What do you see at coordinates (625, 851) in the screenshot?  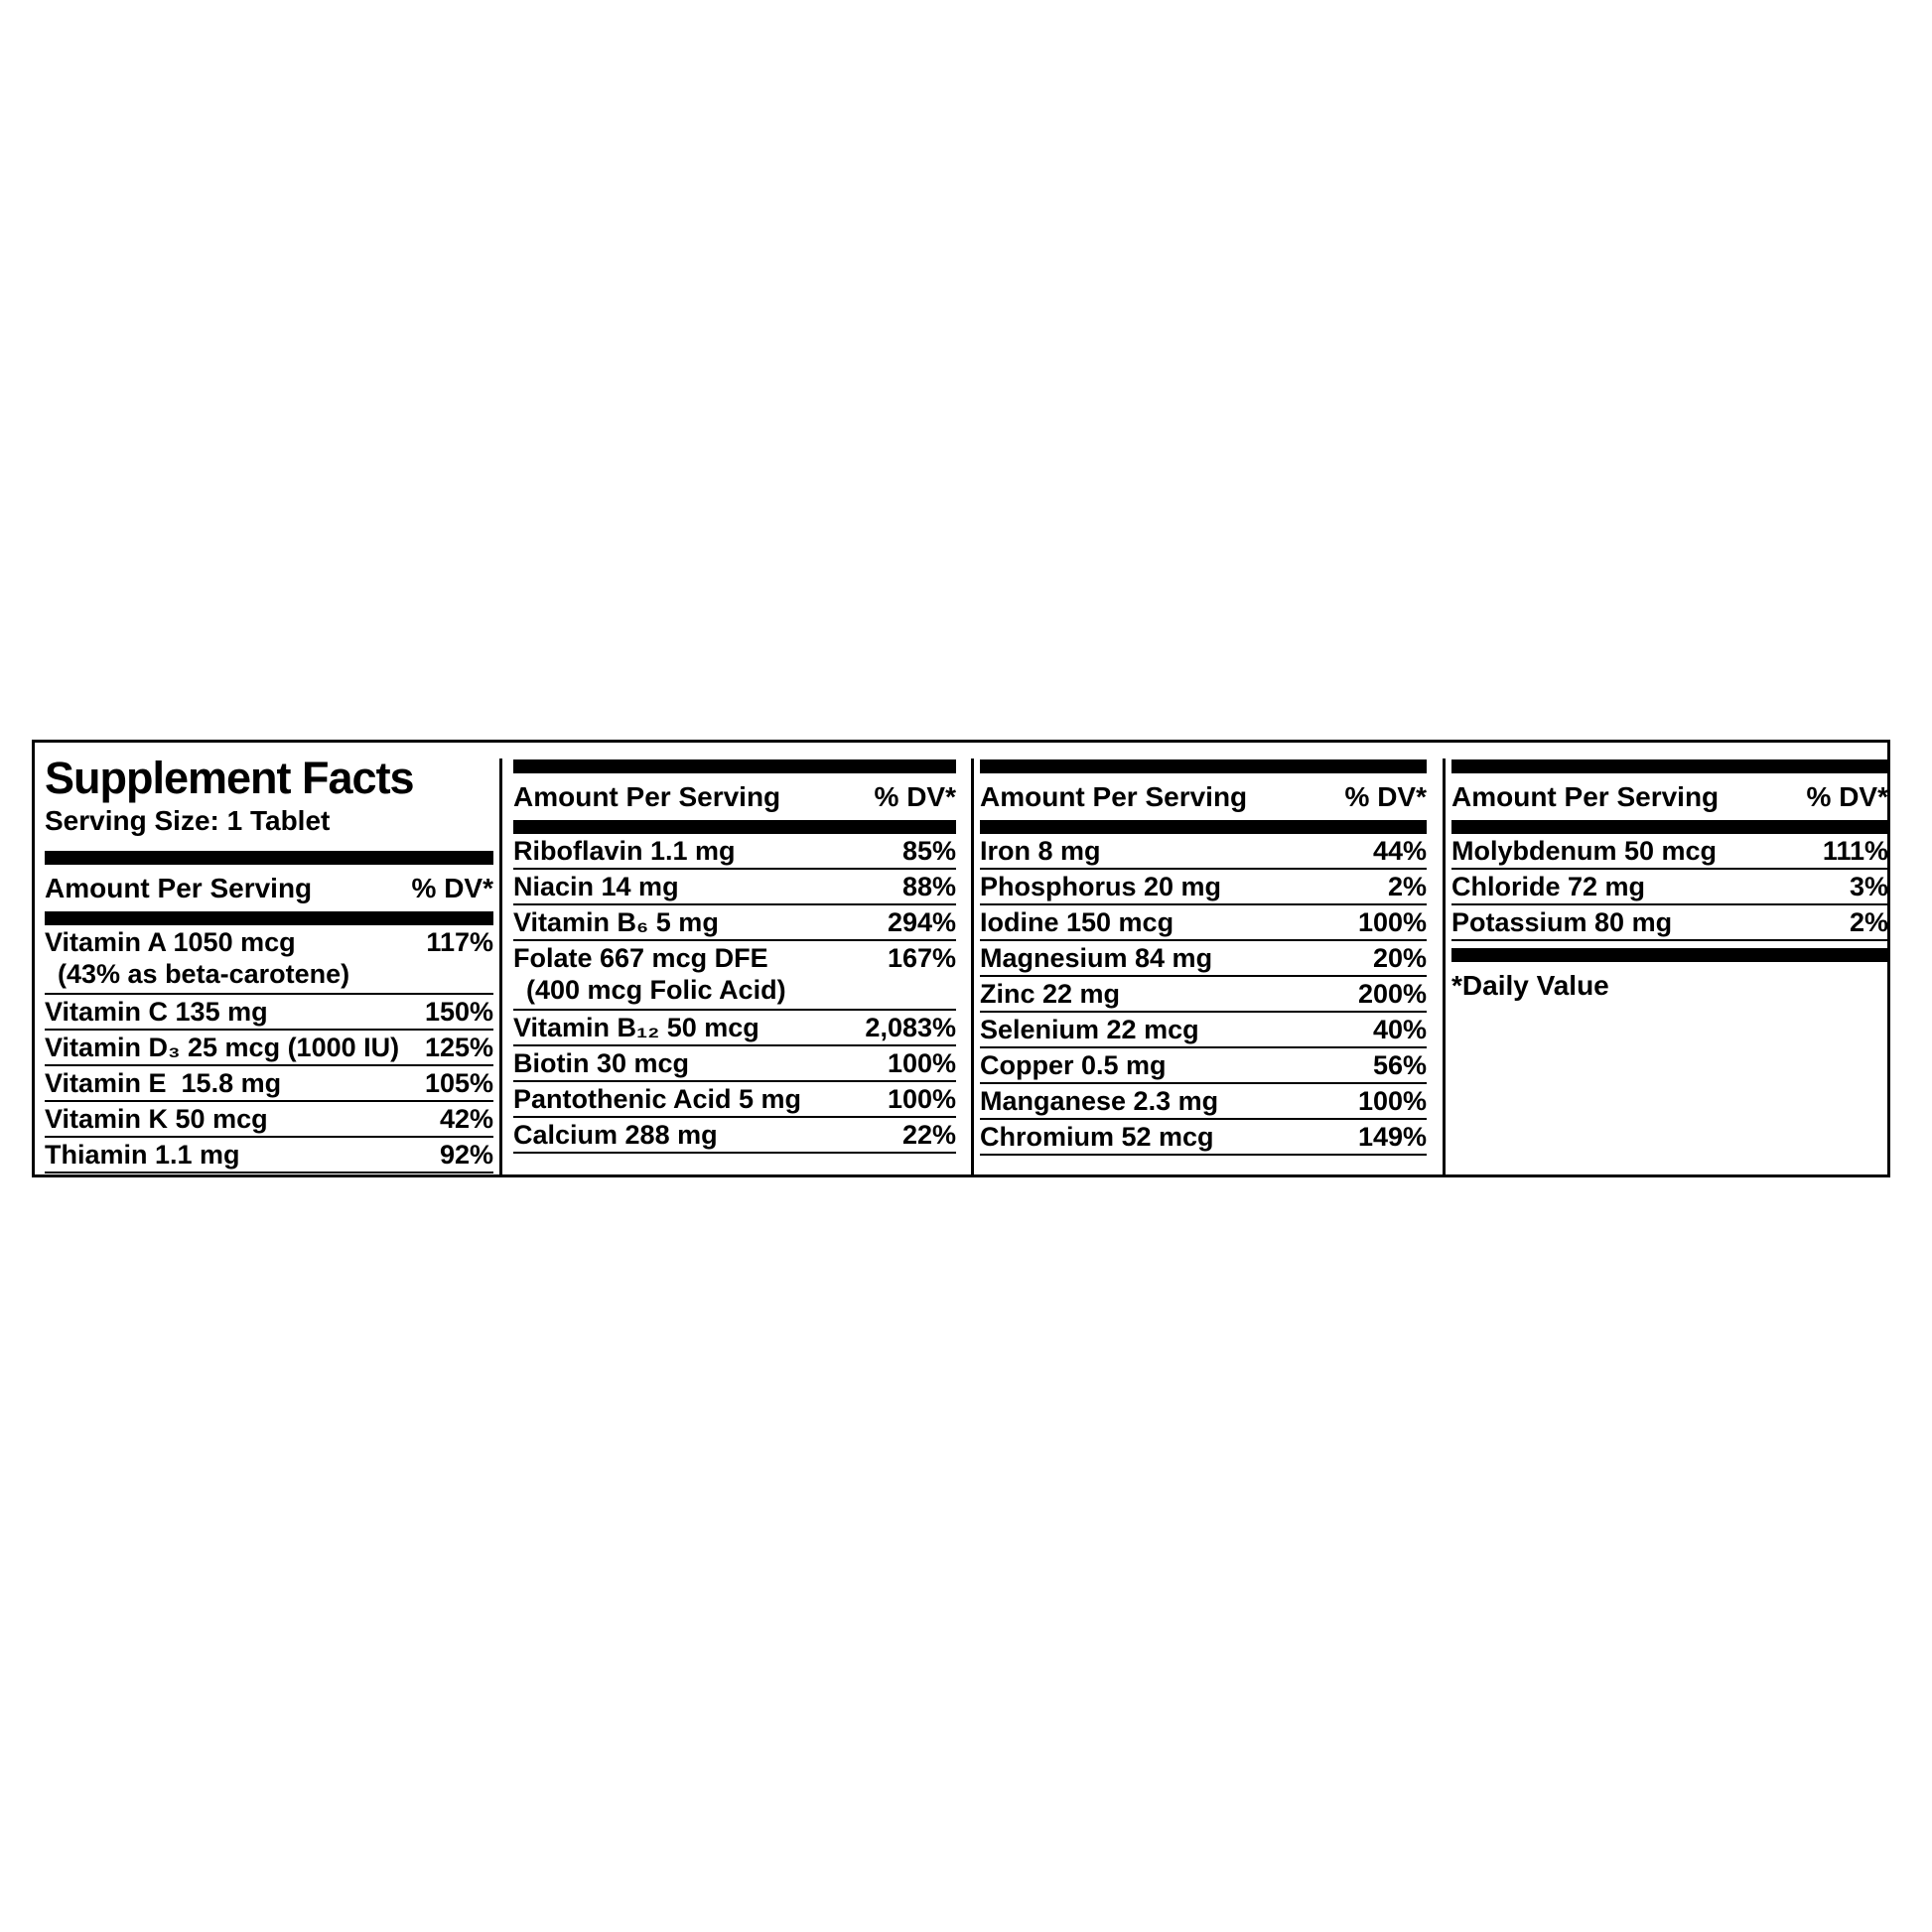 I see `nutrient-name: Riboflavin 1.1 mg` at bounding box center [625, 851].